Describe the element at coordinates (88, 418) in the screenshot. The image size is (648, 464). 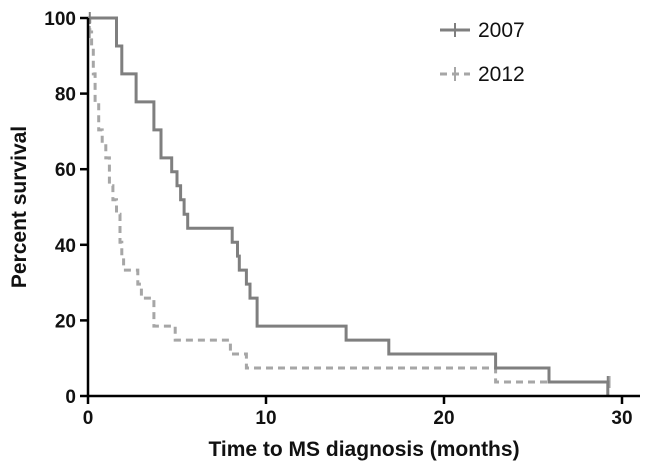
I see `x-tick-label: 0` at that location.